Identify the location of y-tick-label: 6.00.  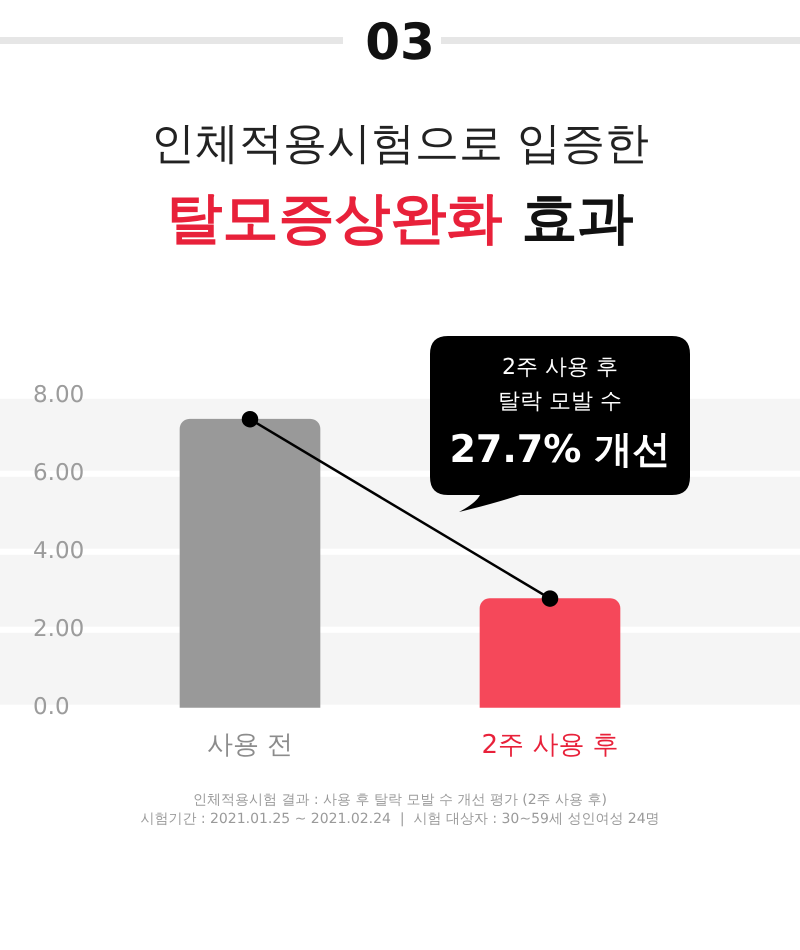
(58, 473).